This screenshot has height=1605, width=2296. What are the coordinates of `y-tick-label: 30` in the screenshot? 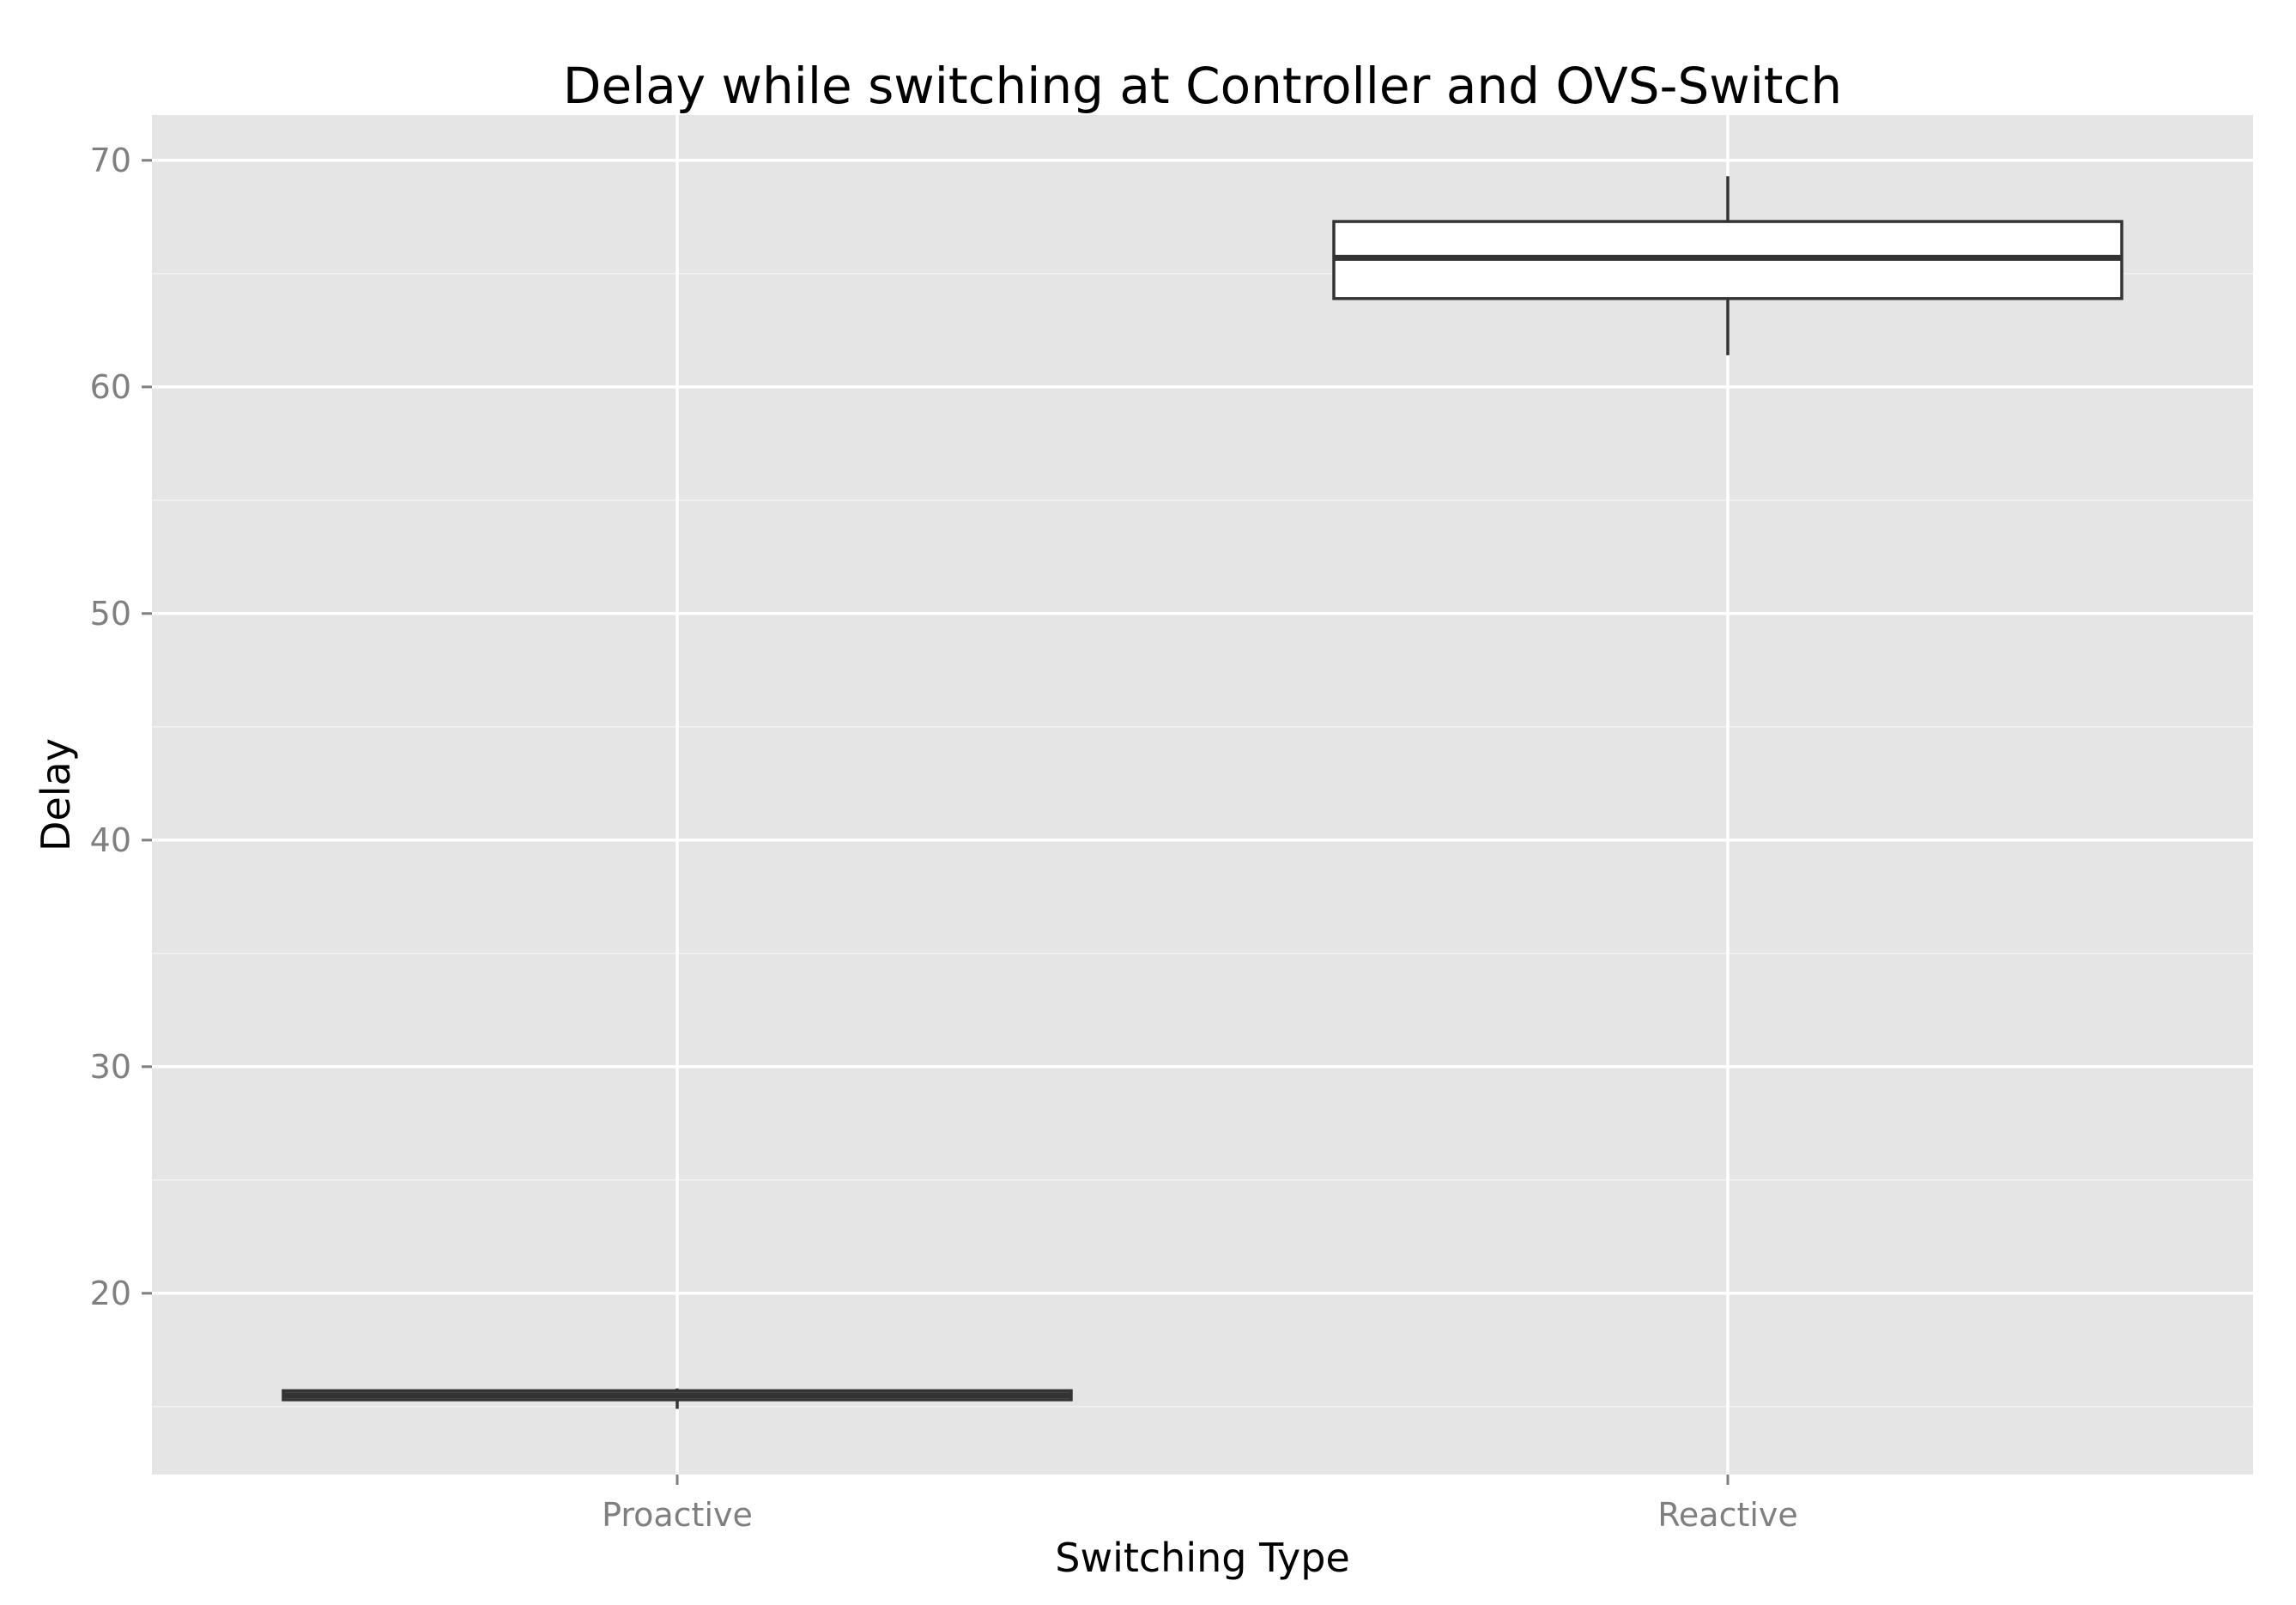 It's located at (110, 1067).